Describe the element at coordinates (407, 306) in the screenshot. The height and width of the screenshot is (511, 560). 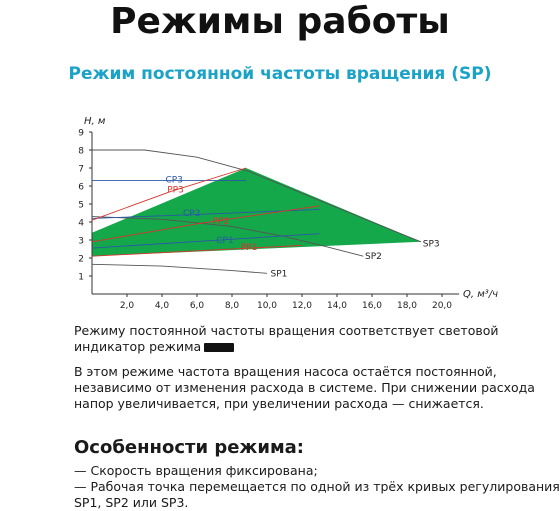
I see `x-tick-label: 18,0` at that location.